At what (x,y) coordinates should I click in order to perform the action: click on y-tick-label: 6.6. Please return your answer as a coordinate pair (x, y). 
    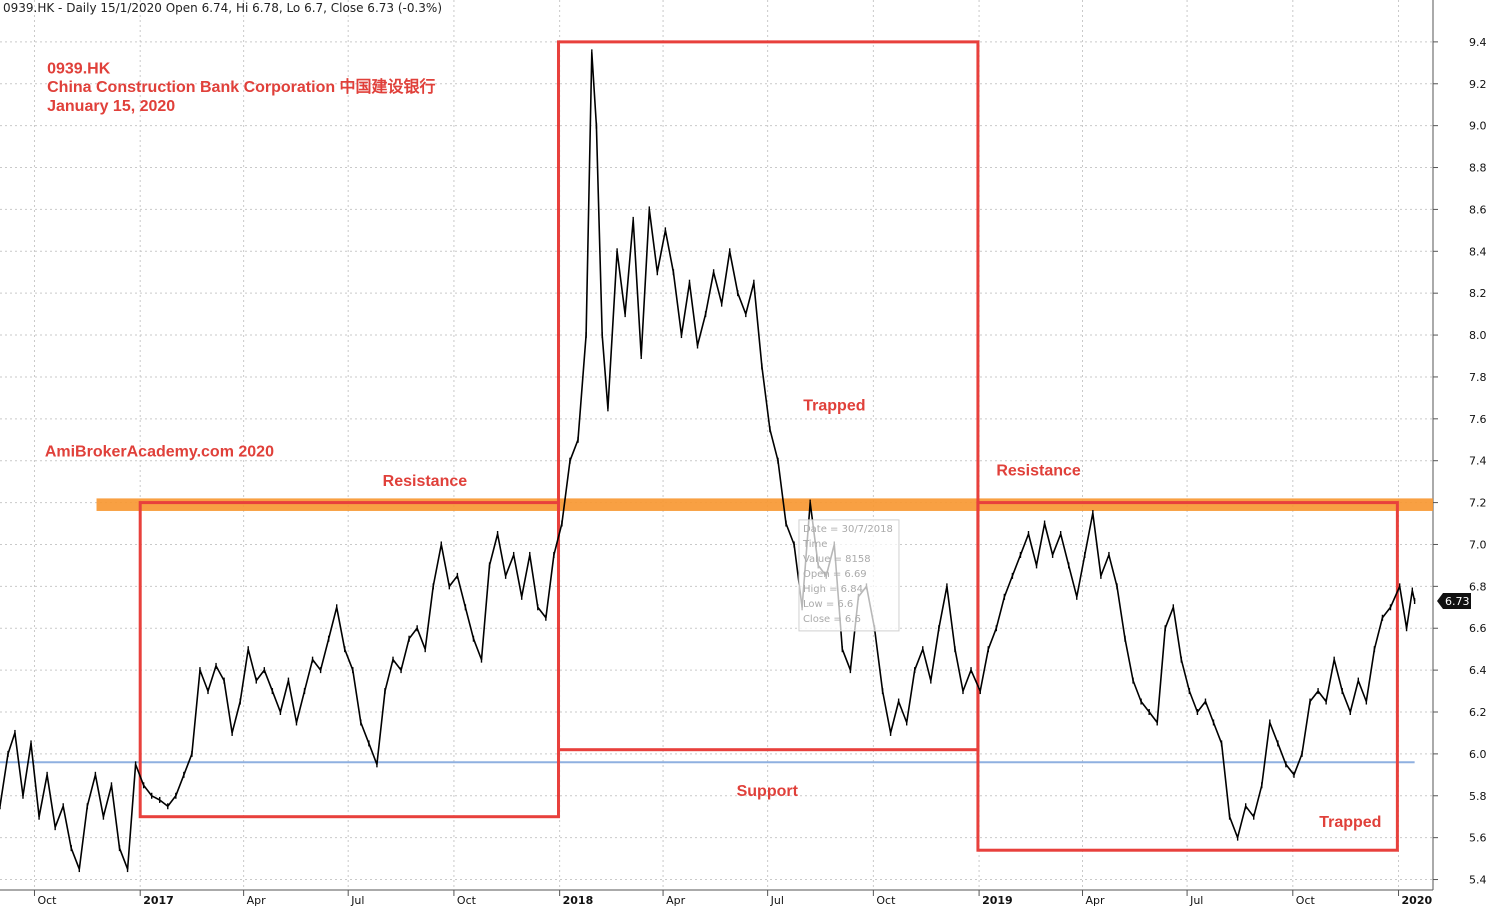
    Looking at the image, I should click on (1478, 628).